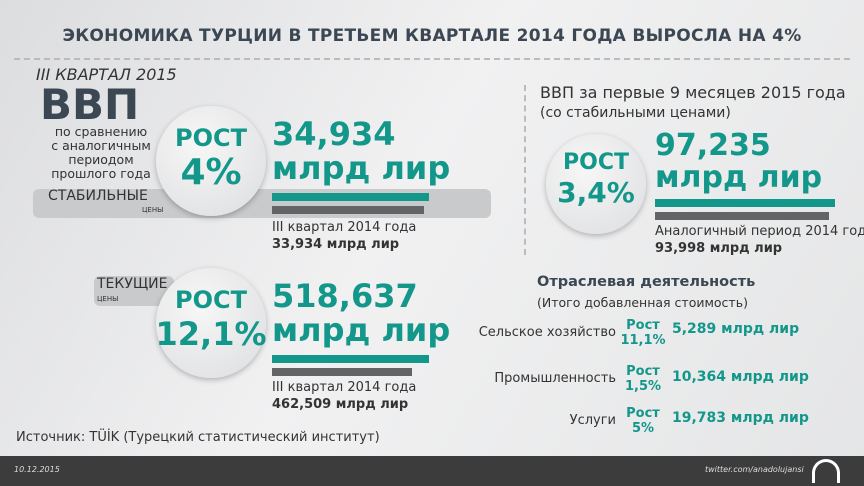  Describe the element at coordinates (344, 387) in the screenshot. I see `current-prev-label: III квартал 2014 года` at that location.